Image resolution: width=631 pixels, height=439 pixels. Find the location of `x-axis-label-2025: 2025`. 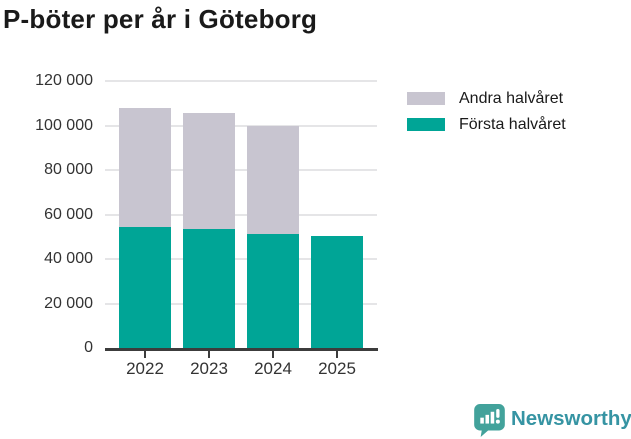

x-axis-label-2025: 2025 is located at coordinates (337, 368).